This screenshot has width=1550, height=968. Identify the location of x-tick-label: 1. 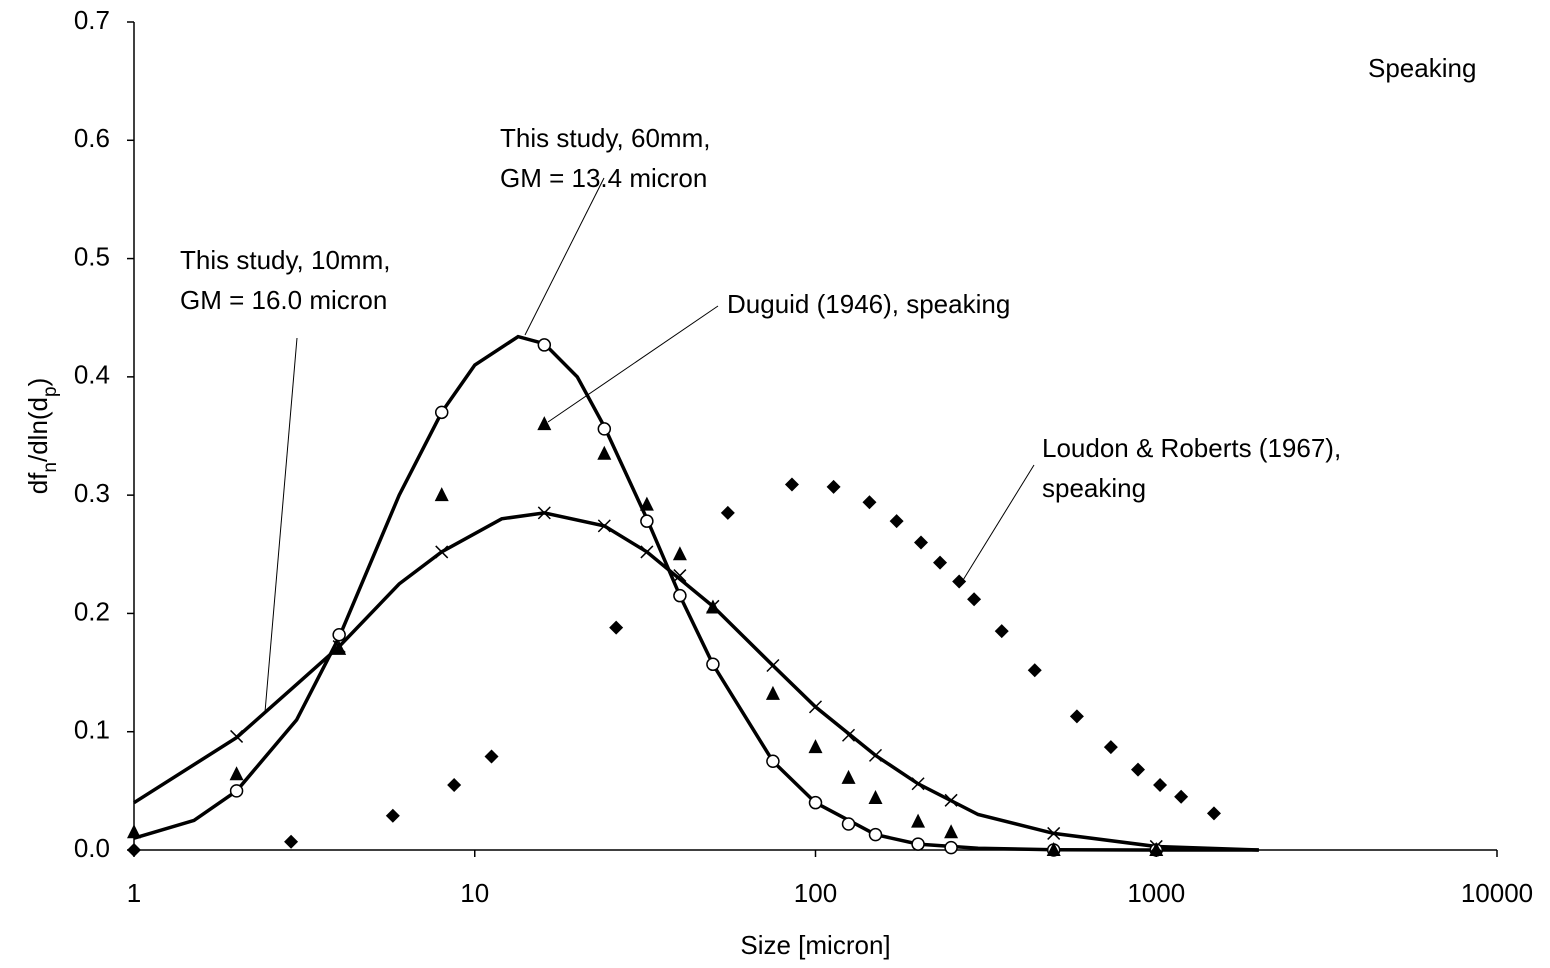
(134, 893).